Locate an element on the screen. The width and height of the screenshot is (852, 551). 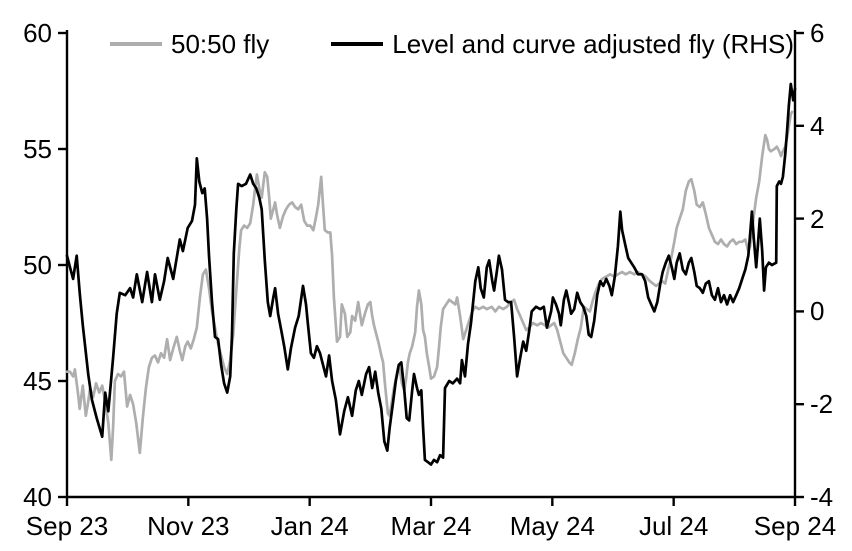
y-right-tick-label: 0 is located at coordinates (817, 311).